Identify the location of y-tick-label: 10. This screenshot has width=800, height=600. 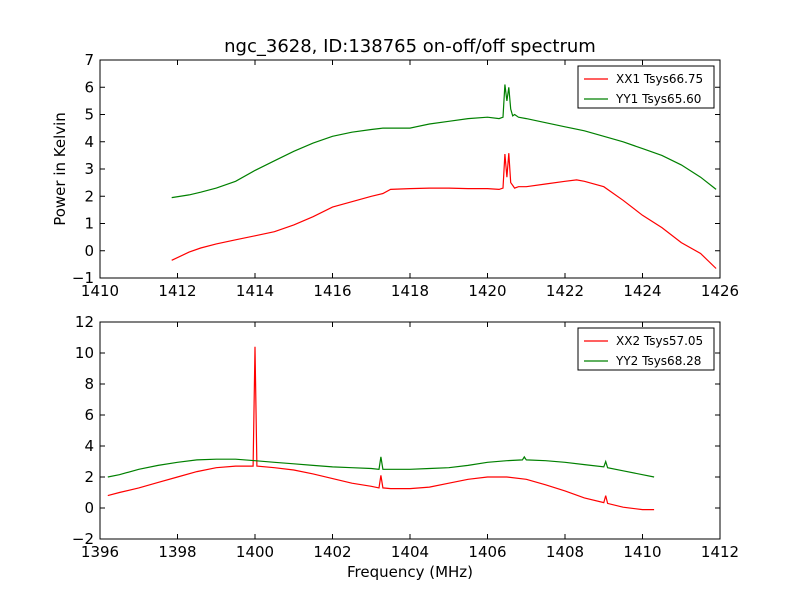
(84, 353).